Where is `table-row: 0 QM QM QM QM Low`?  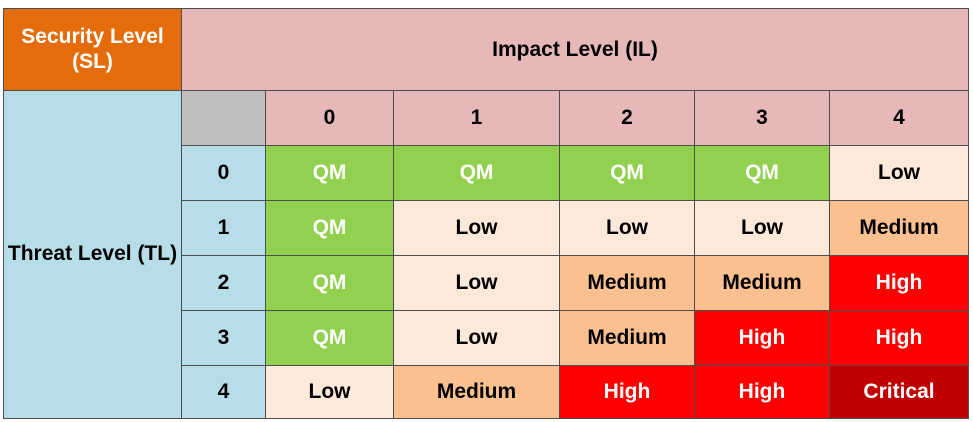
table-row: 0 QM QM QM QM Low is located at coordinates (487, 173).